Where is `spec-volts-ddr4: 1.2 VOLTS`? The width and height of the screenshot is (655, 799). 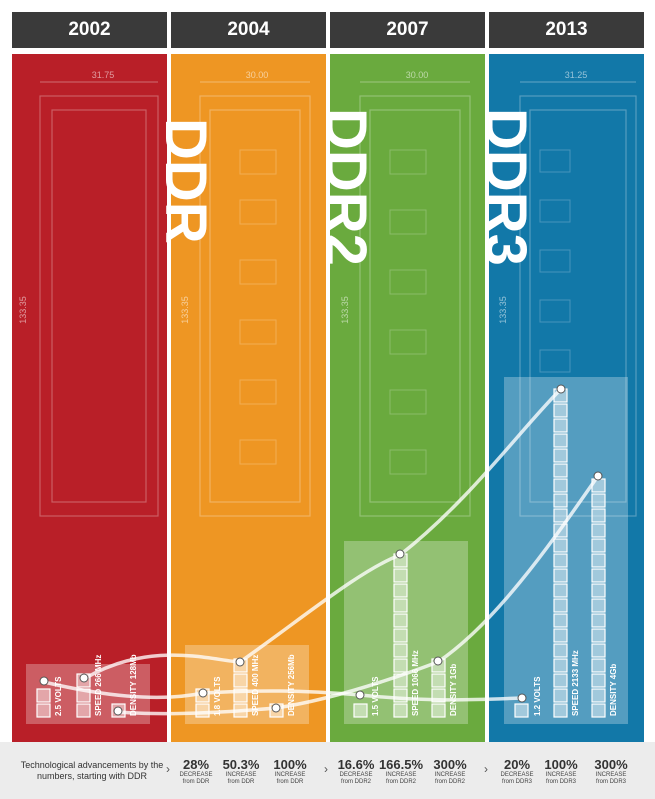
spec-volts-ddr4: 1.2 VOLTS is located at coordinates (537, 696).